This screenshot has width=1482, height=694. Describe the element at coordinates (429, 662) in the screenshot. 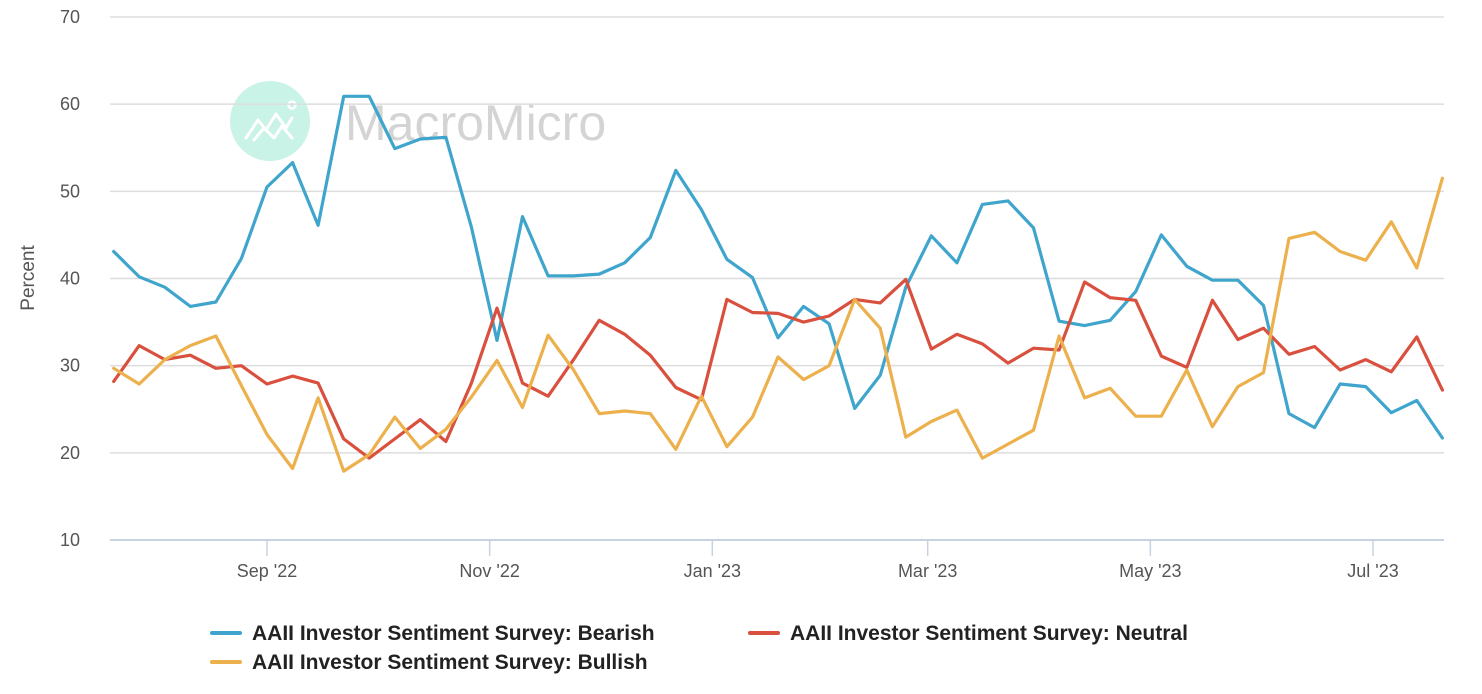

I see `legend-item-bullish: AAII Investor Sentiment Survey: Bullish` at that location.